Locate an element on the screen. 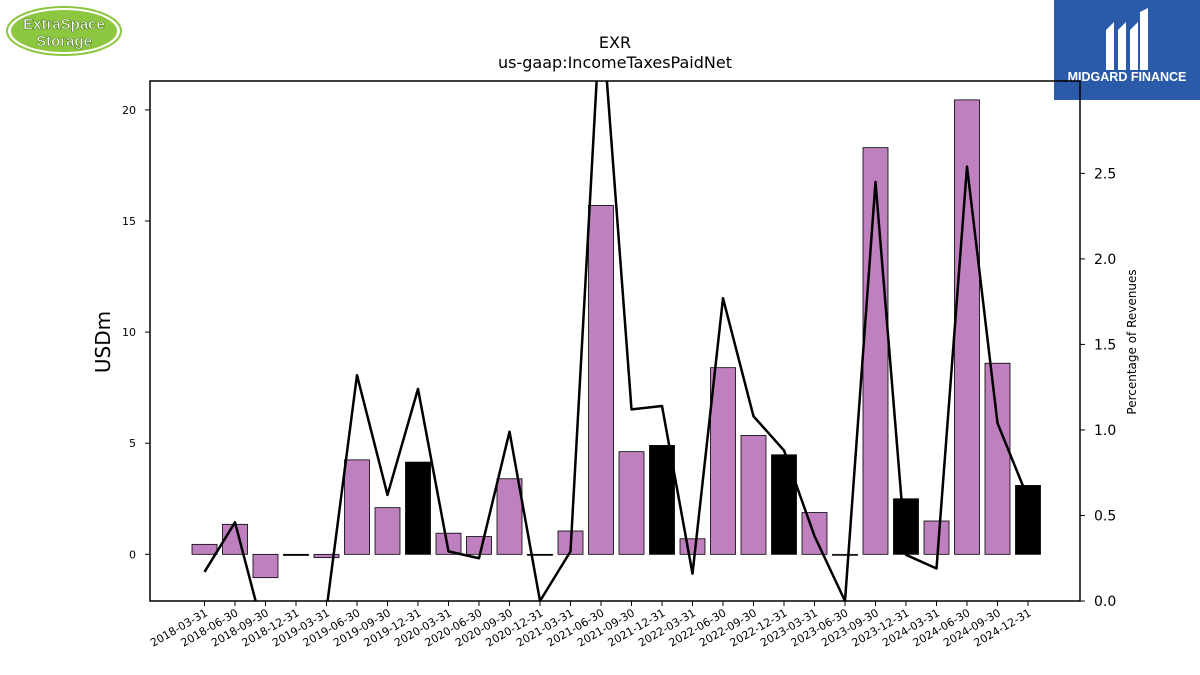 This screenshot has height=675, width=1200. chart-title: EXR is located at coordinates (615, 42).